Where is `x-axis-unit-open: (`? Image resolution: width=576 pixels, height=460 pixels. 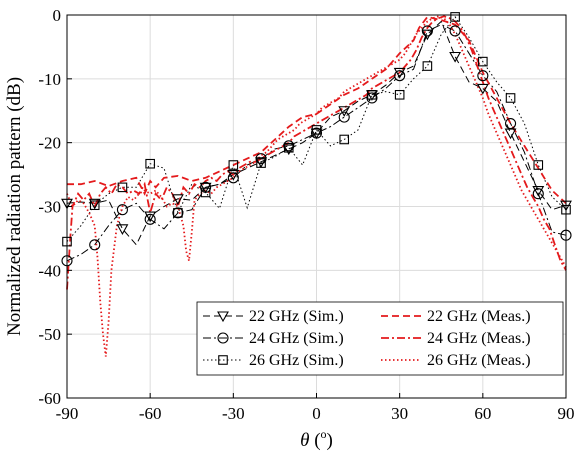 x-axis-unit-open: ( is located at coordinates (314, 440).